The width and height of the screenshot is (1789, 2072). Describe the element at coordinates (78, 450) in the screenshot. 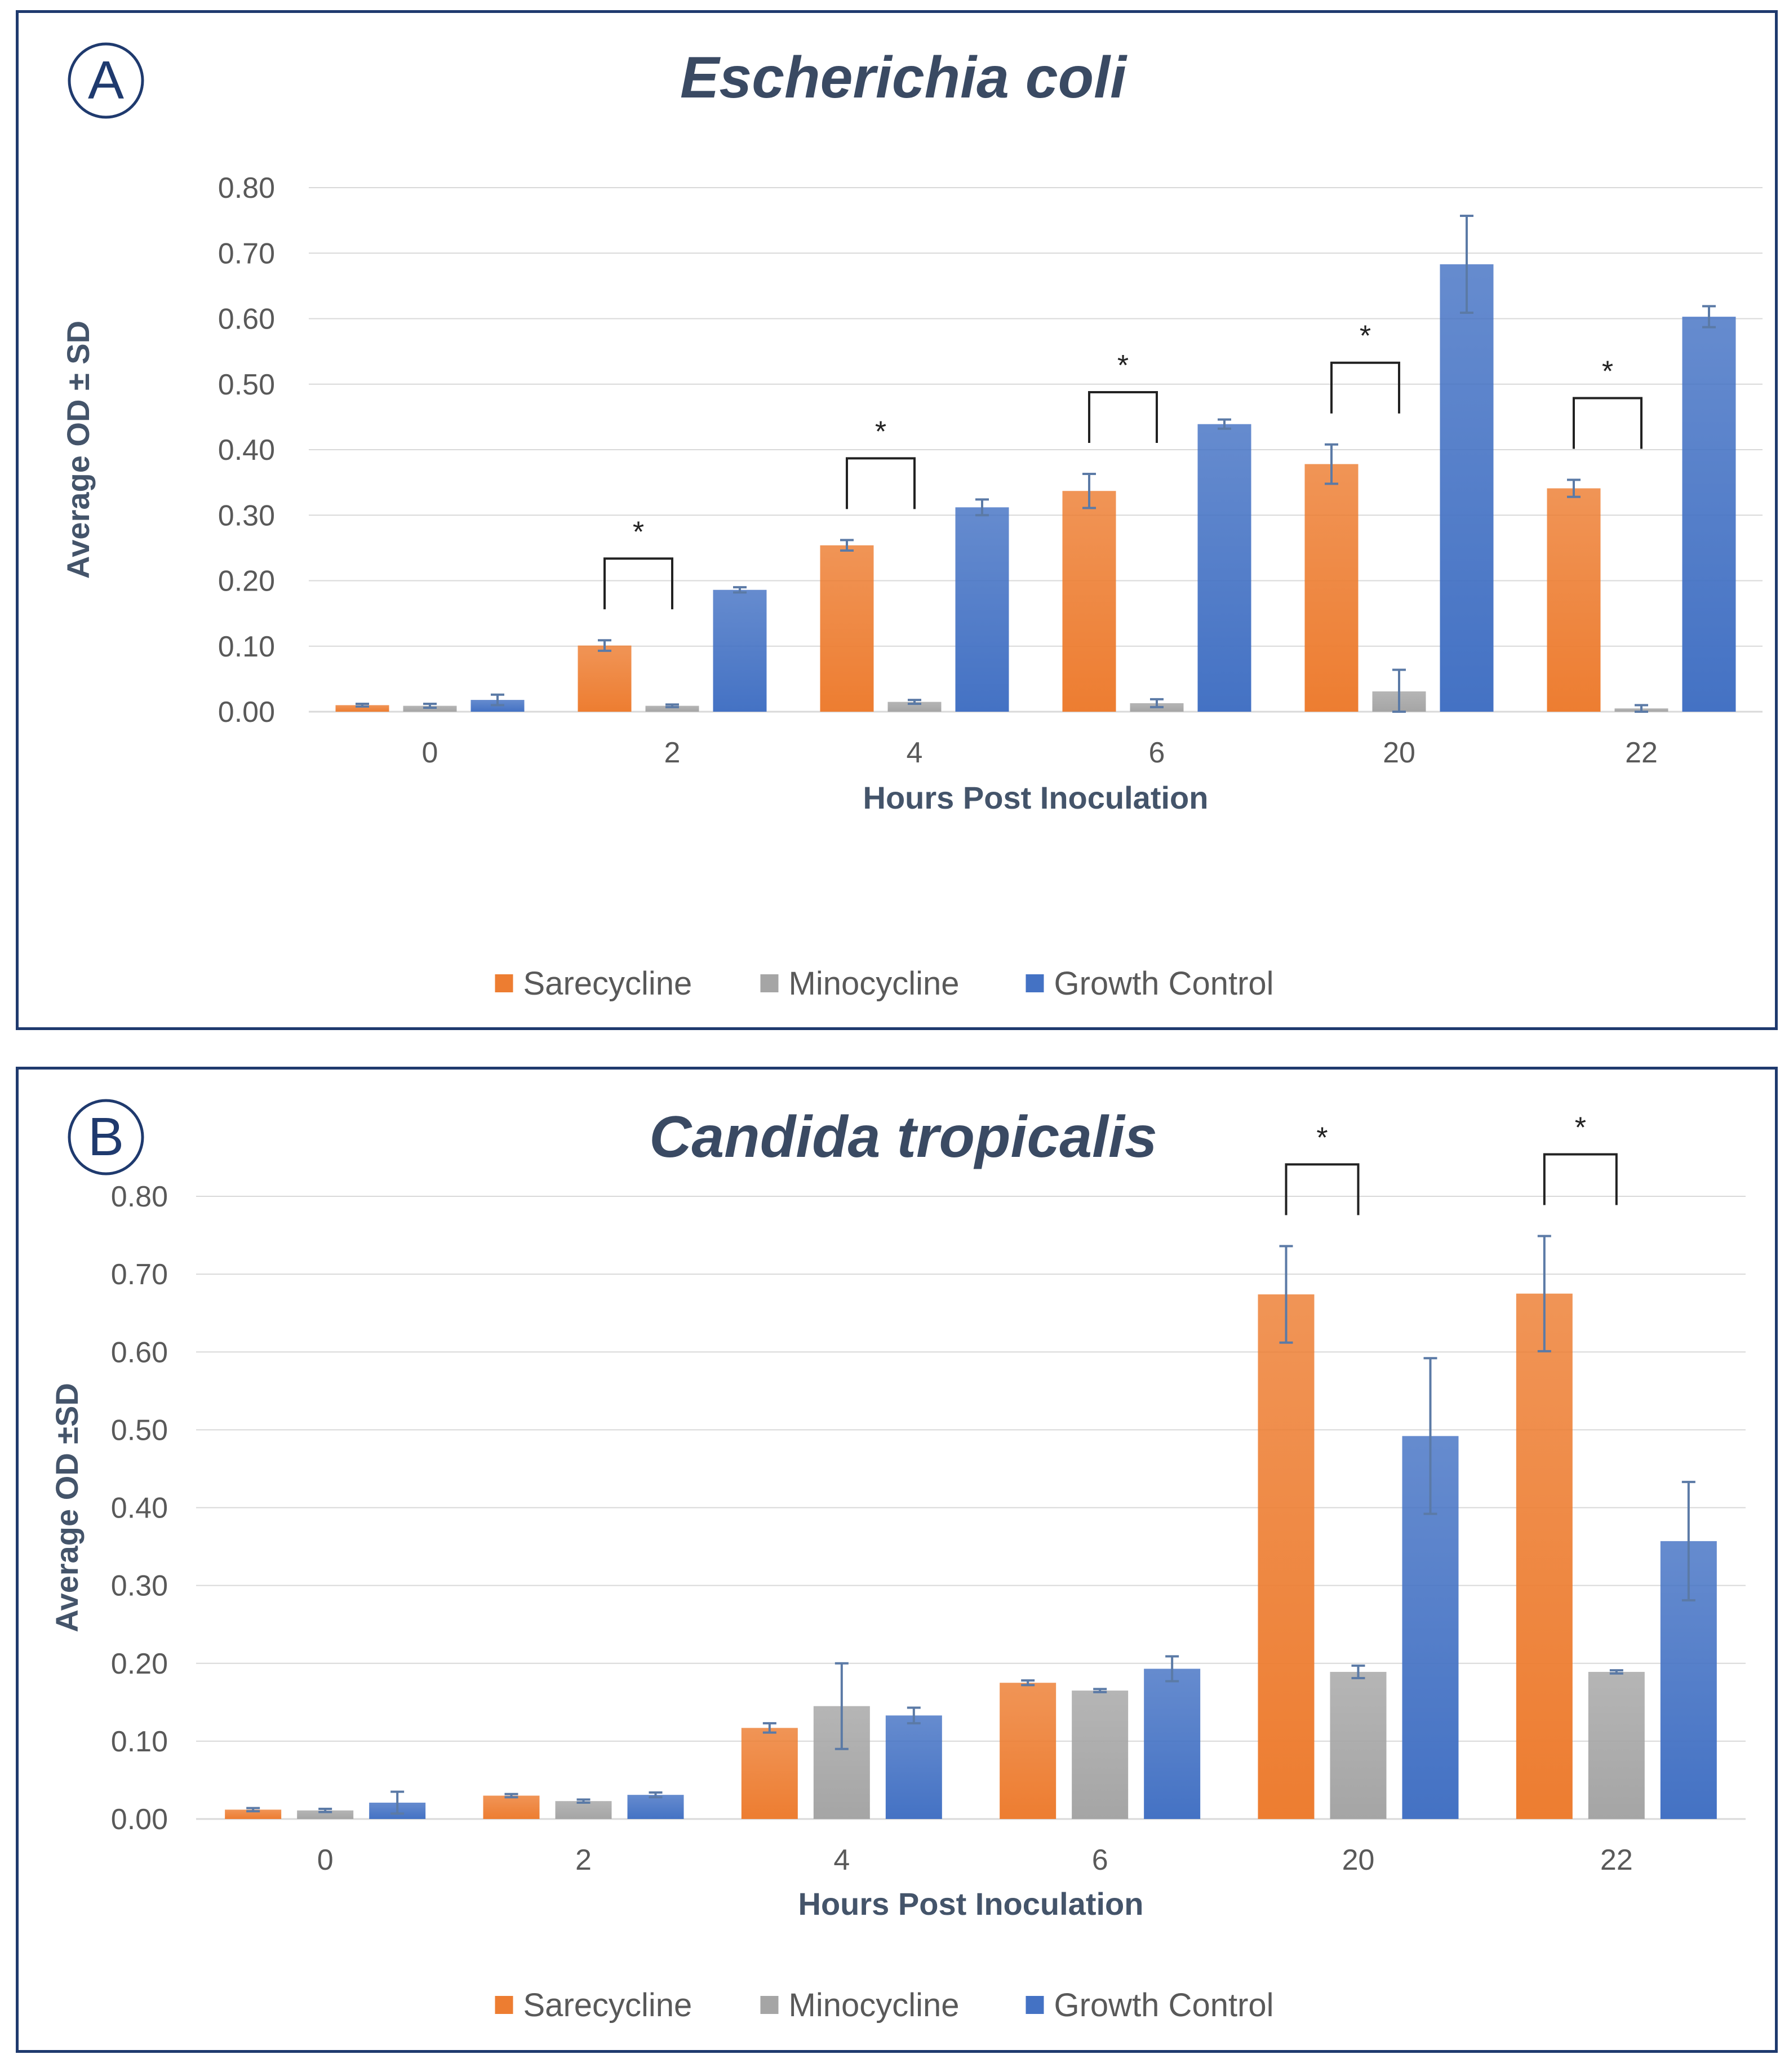

I see `y-axis-title: Average OD ± SD` at that location.